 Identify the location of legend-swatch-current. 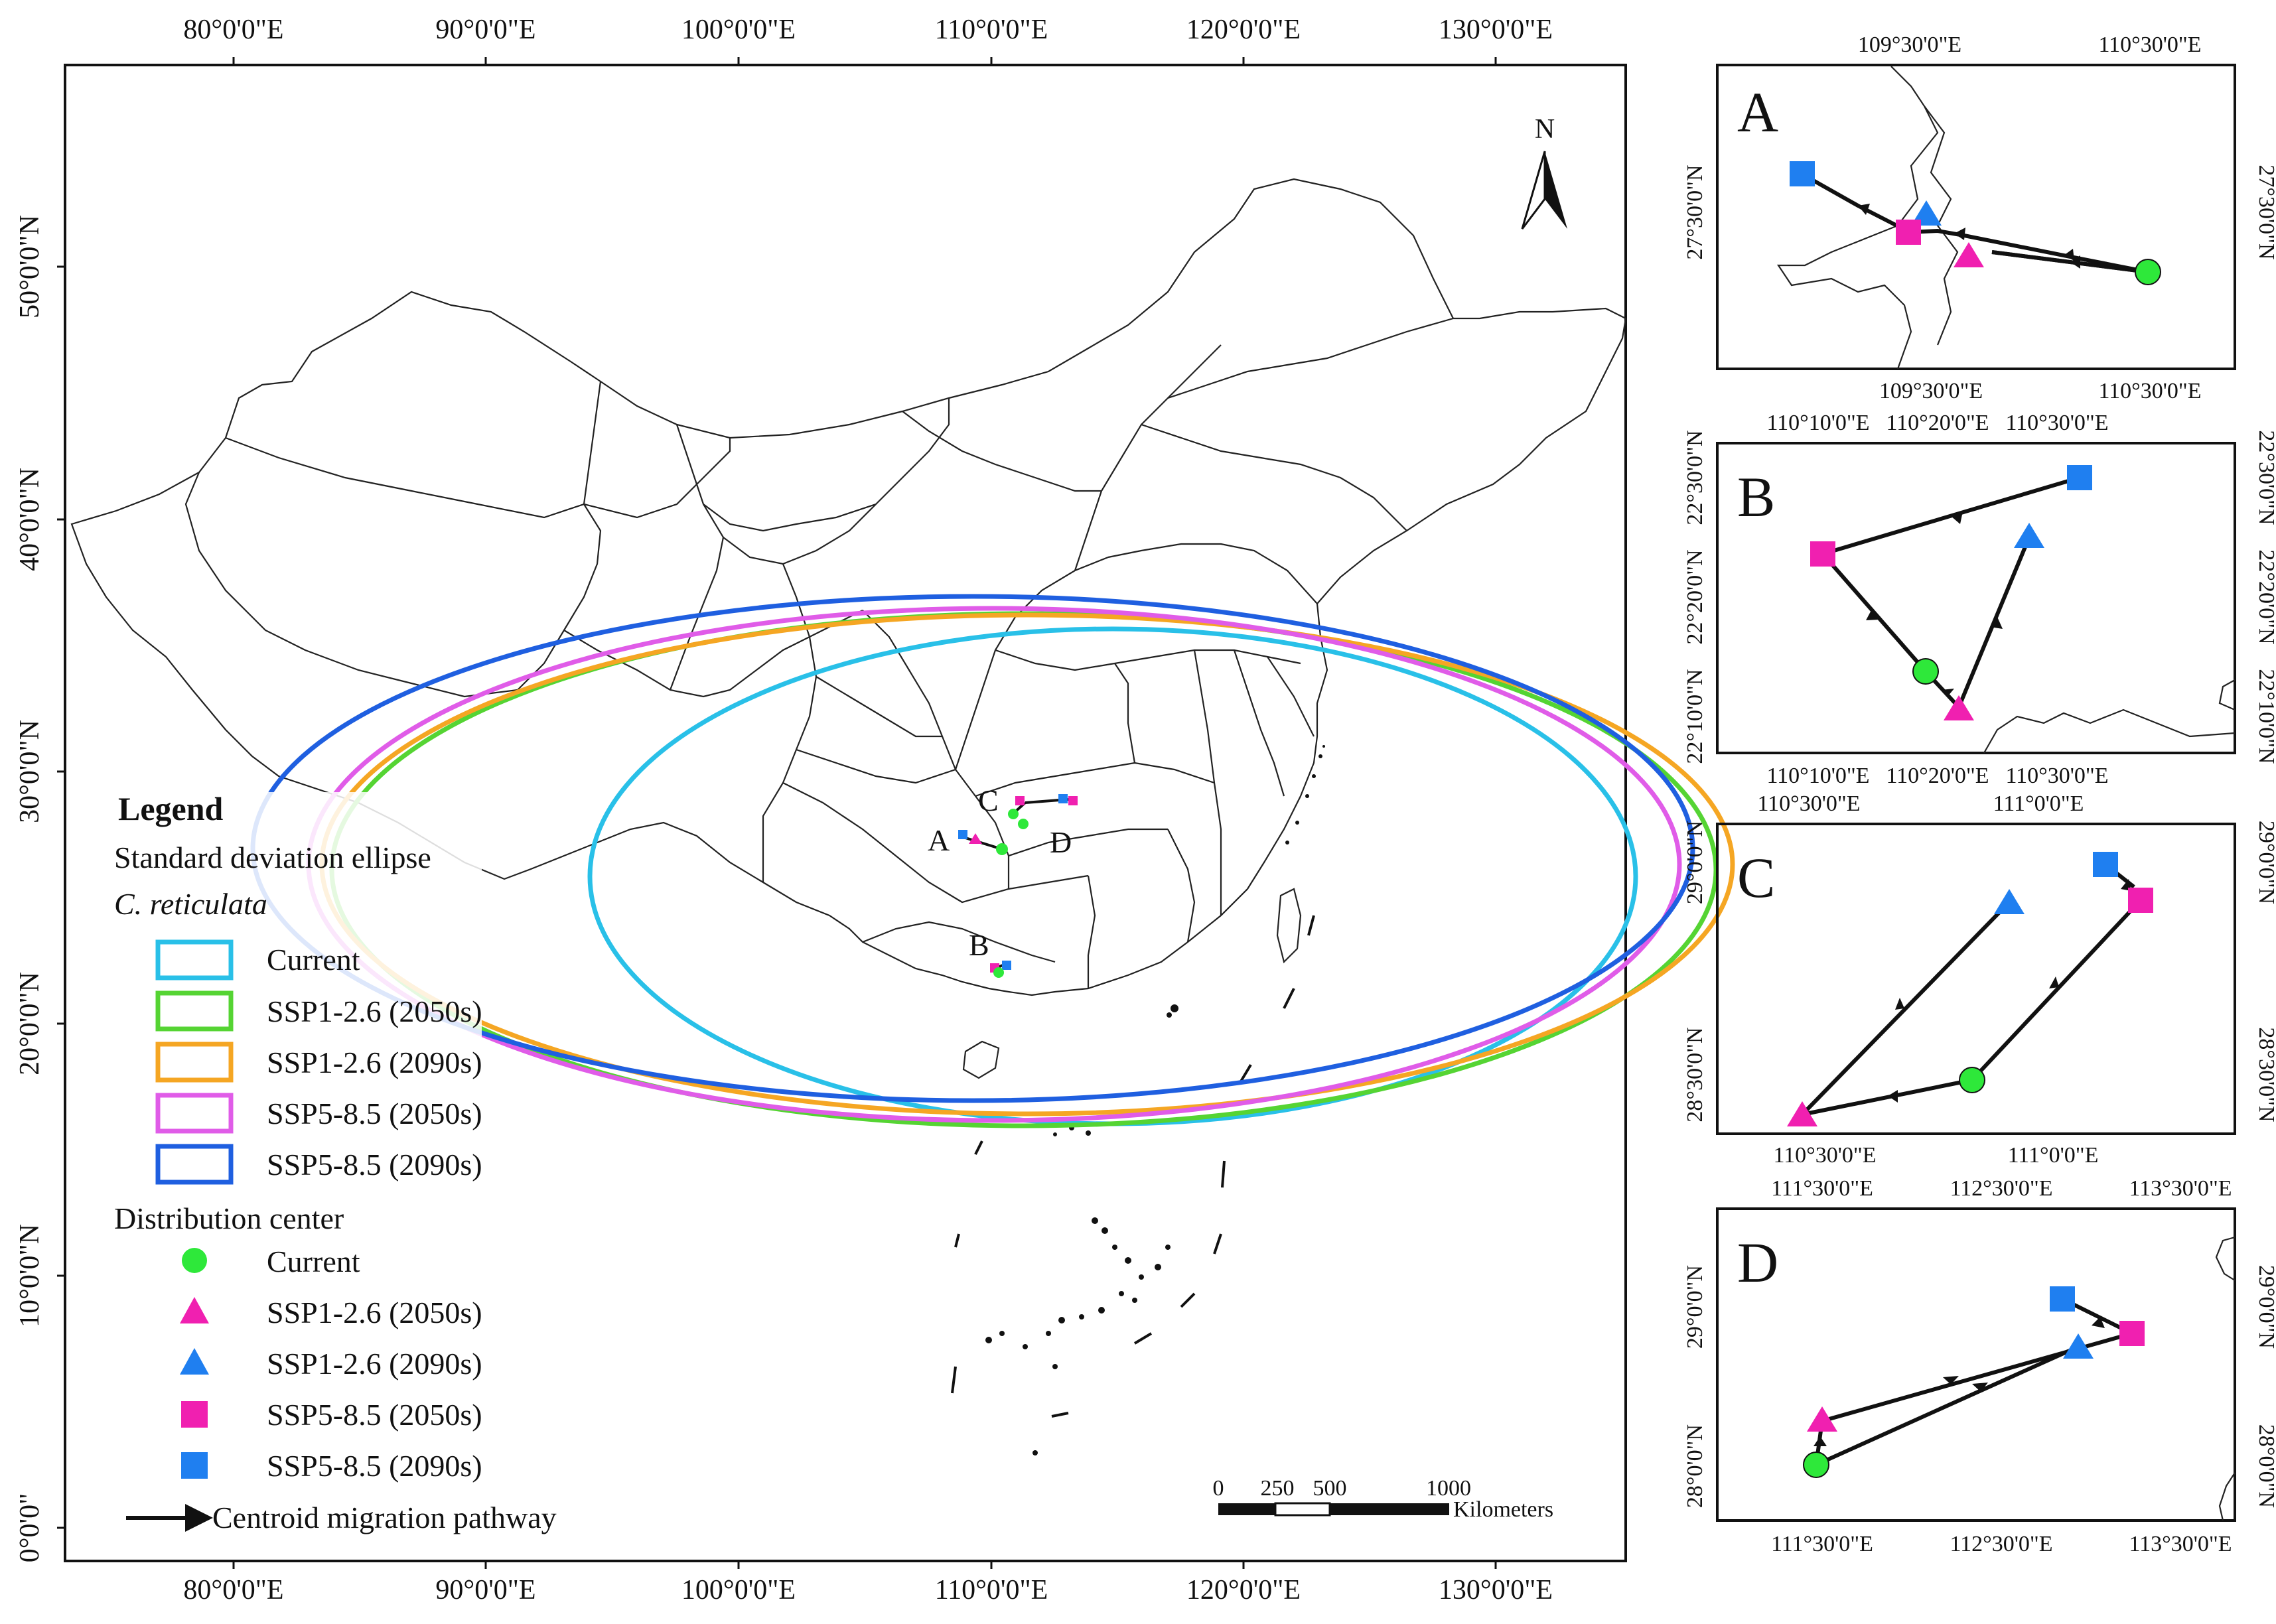
(194, 960).